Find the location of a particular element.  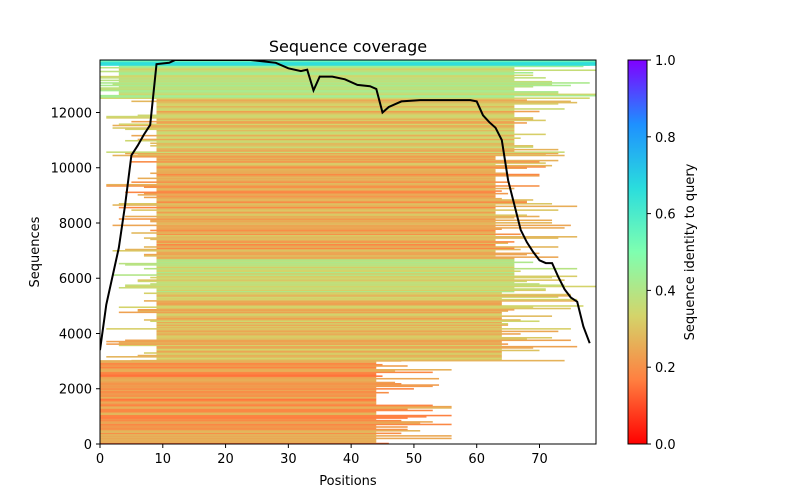

colorbar-tick-label: 0.0 is located at coordinates (665, 445).